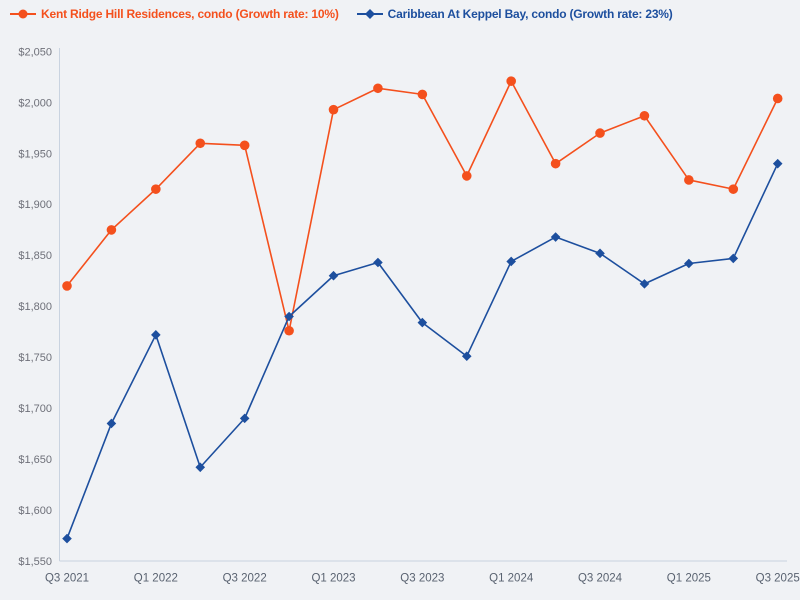 The width and height of the screenshot is (800, 600). I want to click on x-tick-label: Q3 2023, so click(422, 579).